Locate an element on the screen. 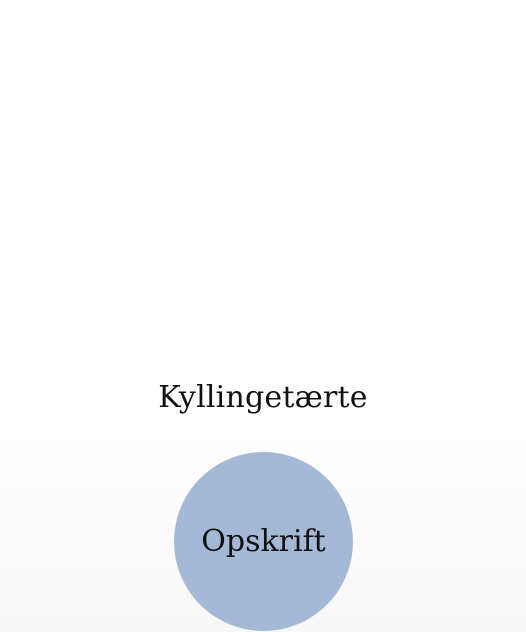 The height and width of the screenshot is (632, 526). recipe-button-label: Opskrift is located at coordinates (263, 541).